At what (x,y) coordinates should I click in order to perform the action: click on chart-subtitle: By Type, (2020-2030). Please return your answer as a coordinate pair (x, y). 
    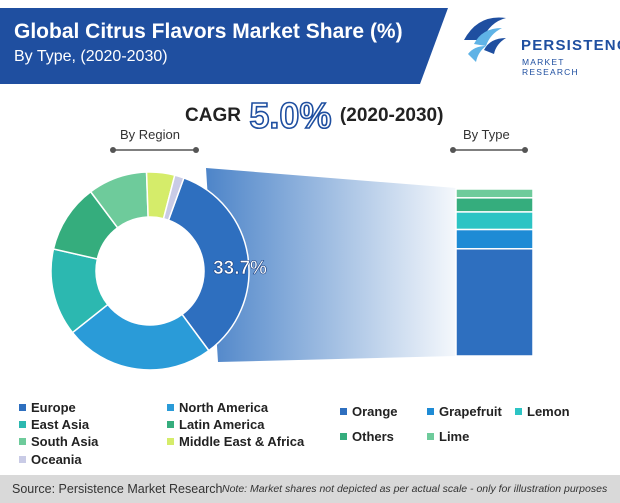
    Looking at the image, I should click on (91, 56).